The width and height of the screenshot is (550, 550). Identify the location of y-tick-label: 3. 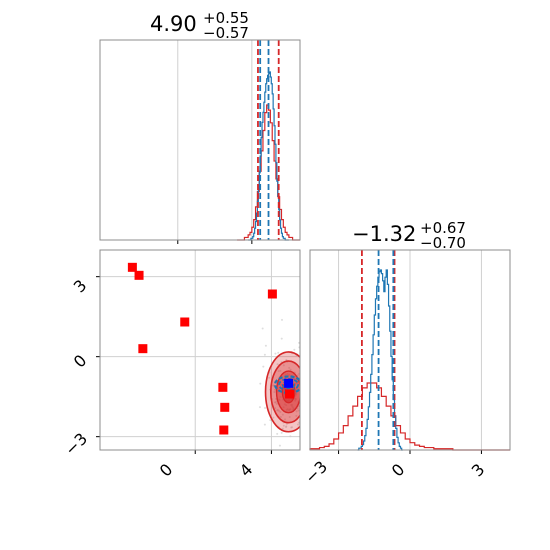
(80, 286).